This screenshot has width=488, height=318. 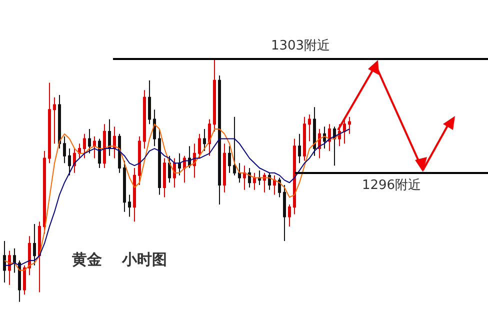 What do you see at coordinates (300, 46) in the screenshot?
I see `ref-line-label: 1303附近` at bounding box center [300, 46].